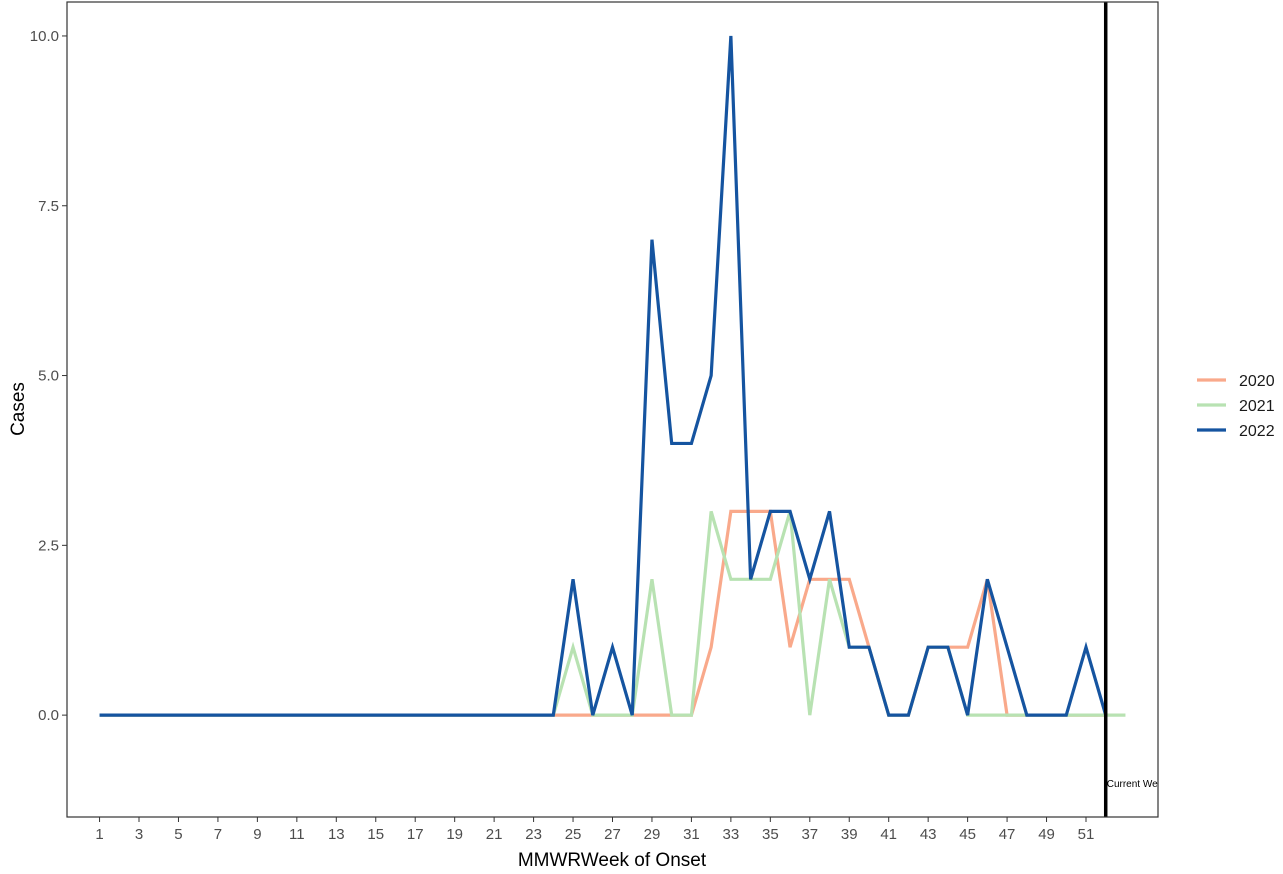  I want to click on y-tick-label: 2.5, so click(48, 545).